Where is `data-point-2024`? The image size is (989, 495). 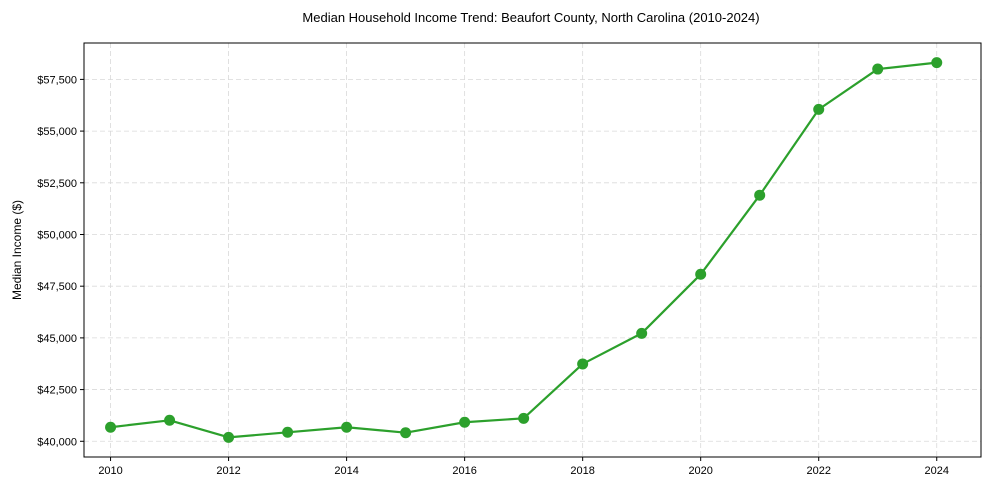 data-point-2024 is located at coordinates (937, 63).